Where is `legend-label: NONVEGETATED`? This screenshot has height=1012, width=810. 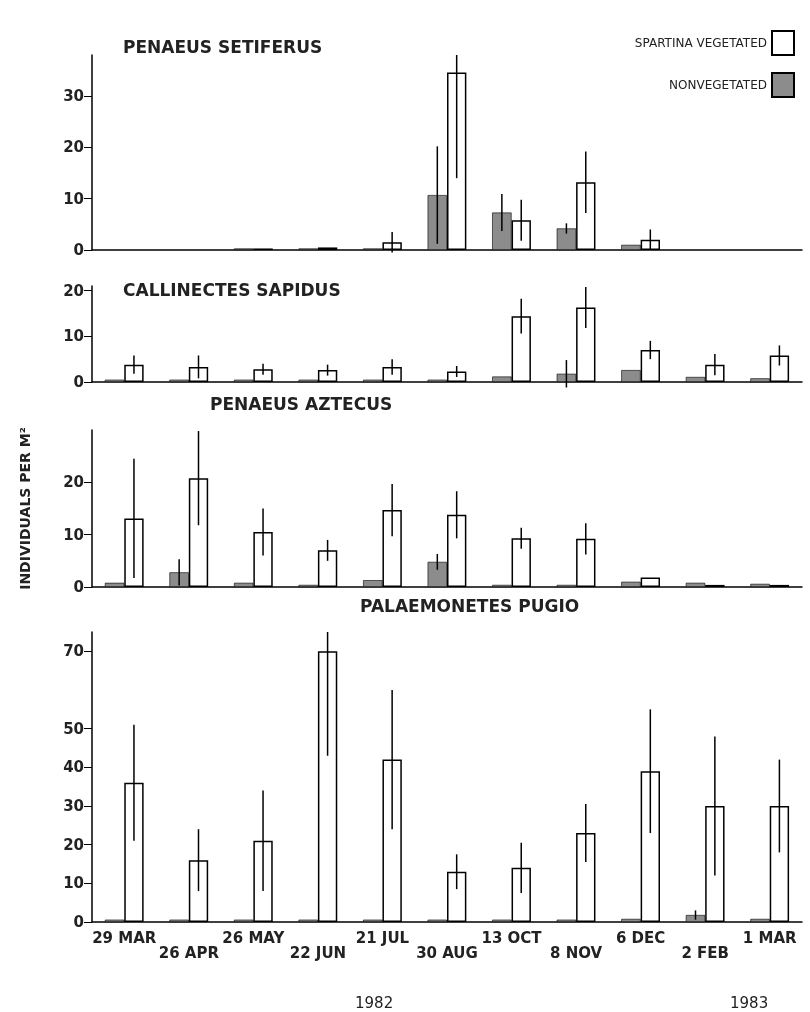
legend-label: NONVEGETATED is located at coordinates (718, 85).